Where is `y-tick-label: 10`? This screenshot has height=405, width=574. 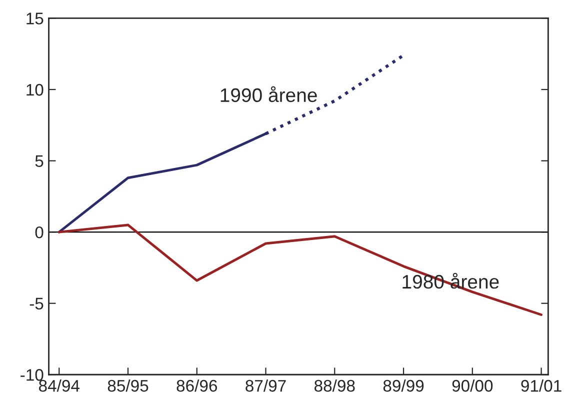
y-tick-label: 10 is located at coordinates (35, 90).